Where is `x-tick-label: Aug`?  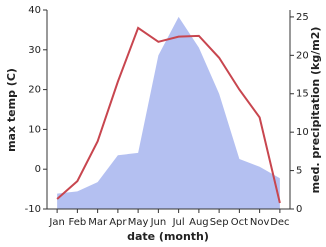 x-tick-label: Aug is located at coordinates (199, 222).